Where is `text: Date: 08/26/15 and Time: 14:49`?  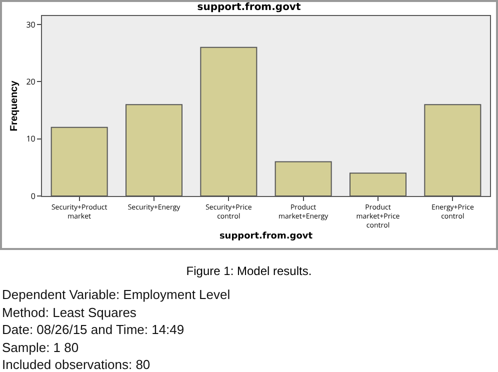 text: Date: 08/26/15 and Time: 14:49 is located at coordinates (94, 329).